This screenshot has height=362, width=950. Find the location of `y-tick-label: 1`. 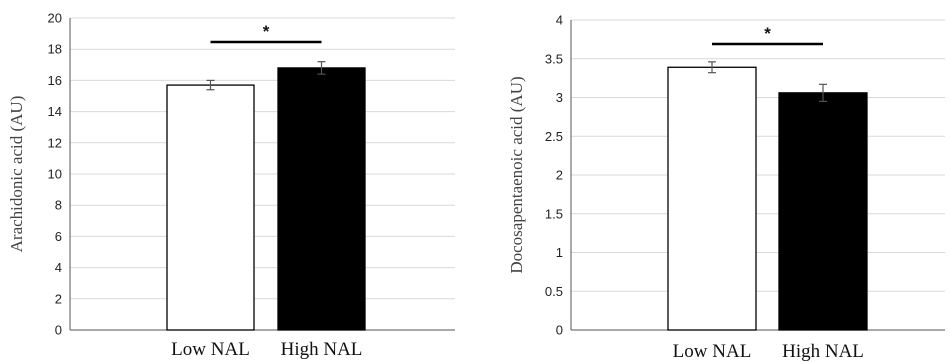

y-tick-label: 1 is located at coordinates (559, 252).